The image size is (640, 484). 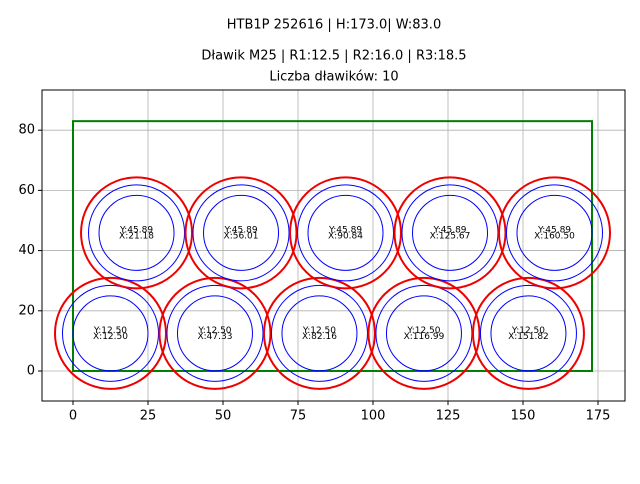 I want to click on x-tick-label: 50, so click(x=223, y=416).